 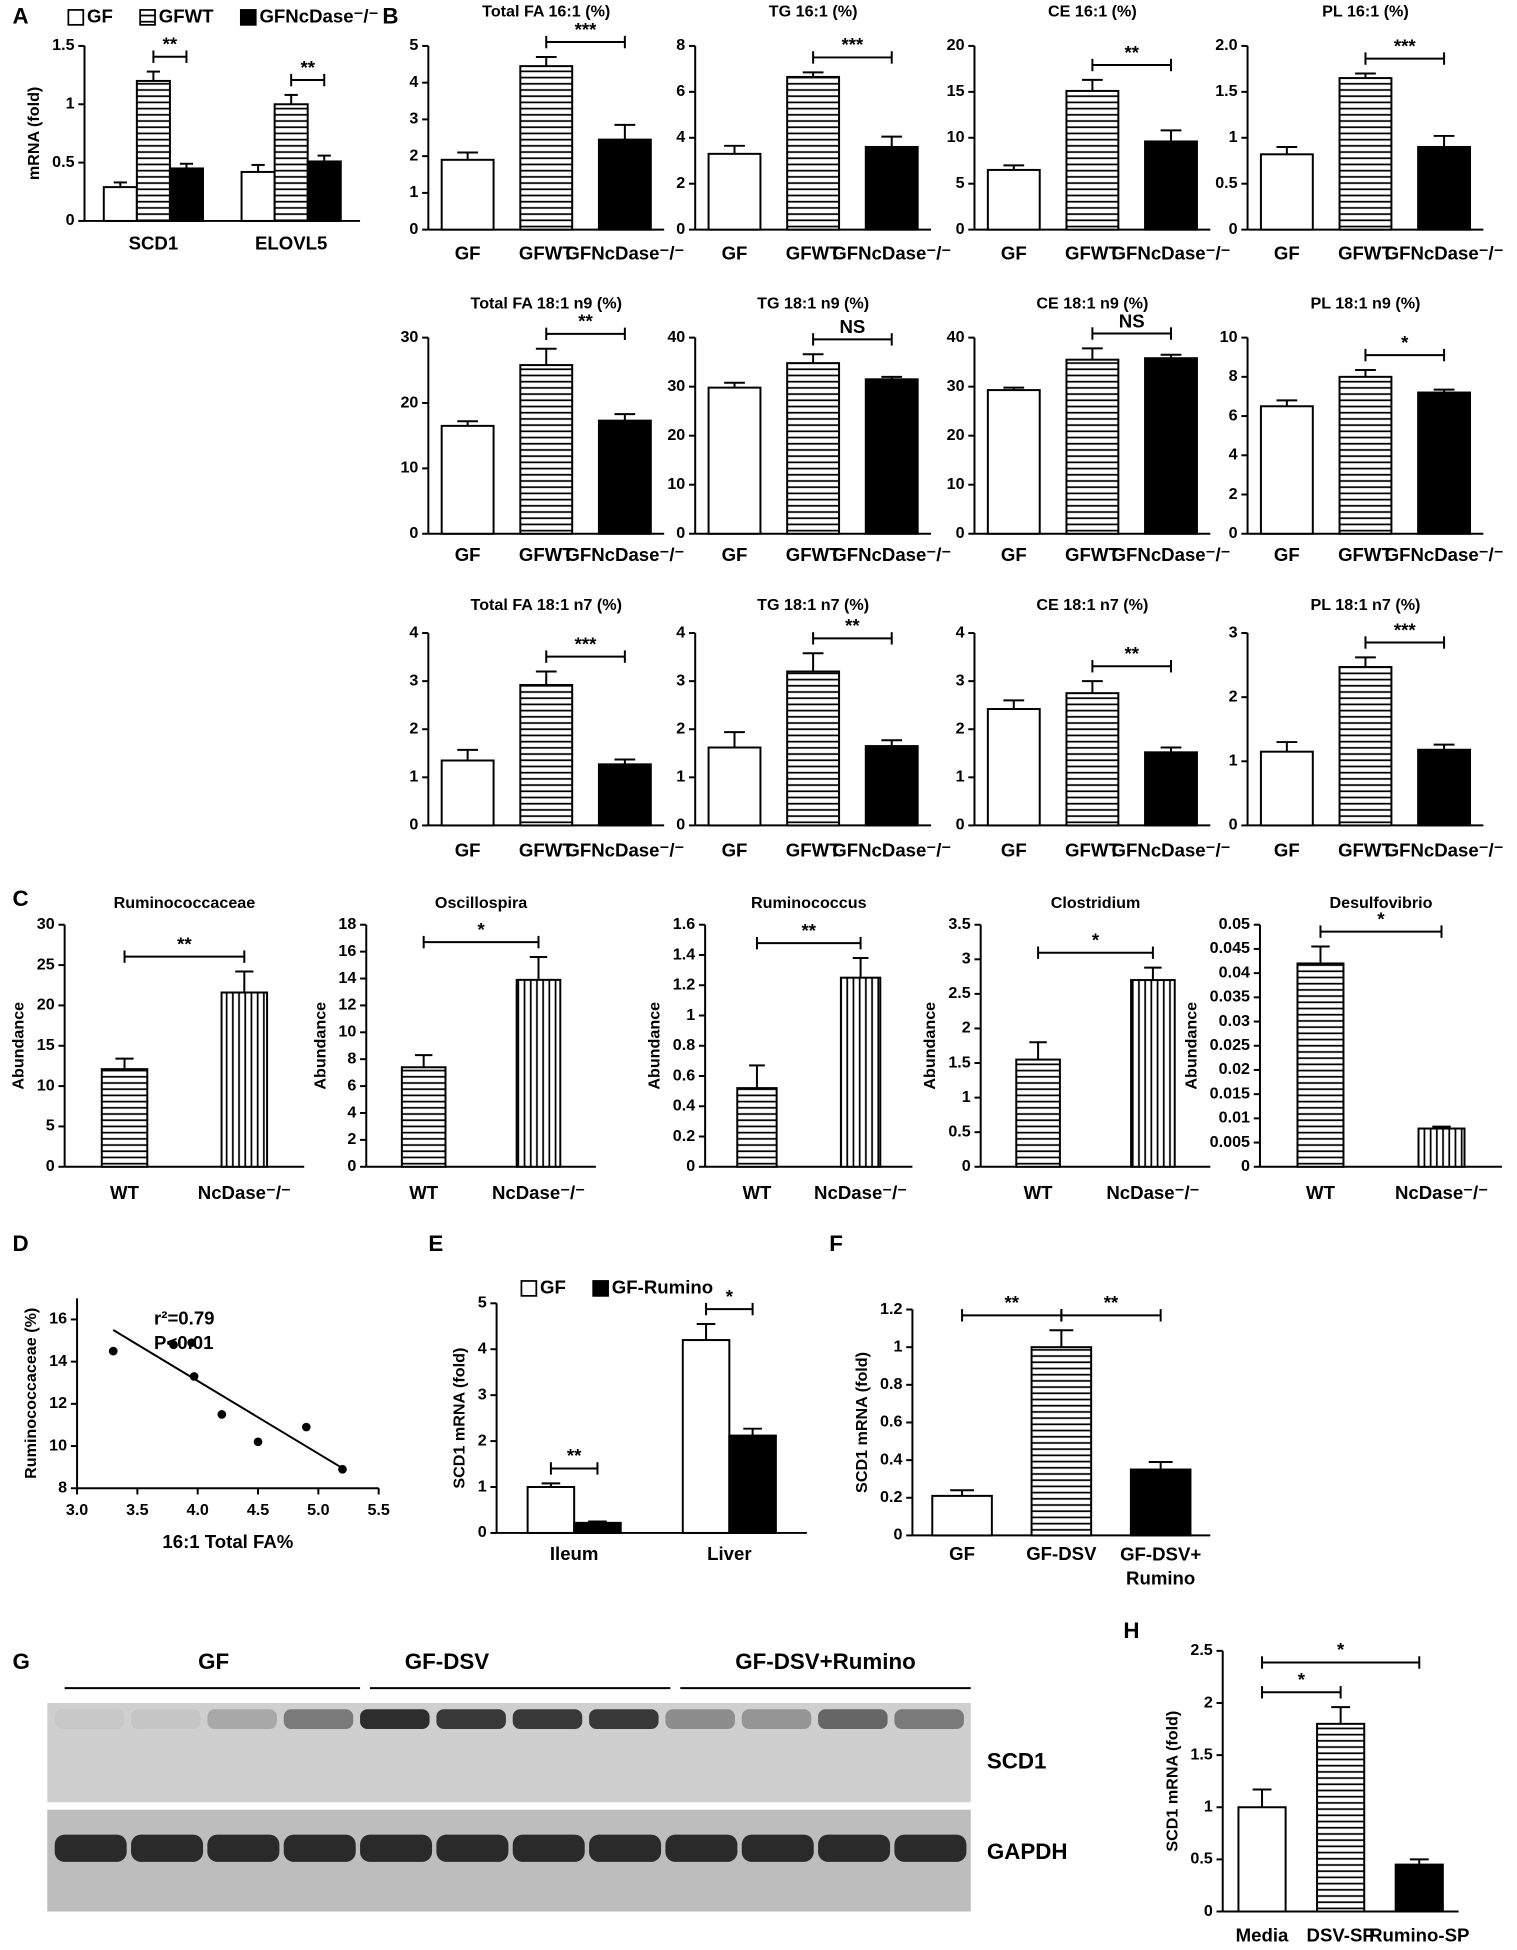 What do you see at coordinates (1341, 1934) in the screenshot?
I see `x-tick-label: DSV-SP` at bounding box center [1341, 1934].